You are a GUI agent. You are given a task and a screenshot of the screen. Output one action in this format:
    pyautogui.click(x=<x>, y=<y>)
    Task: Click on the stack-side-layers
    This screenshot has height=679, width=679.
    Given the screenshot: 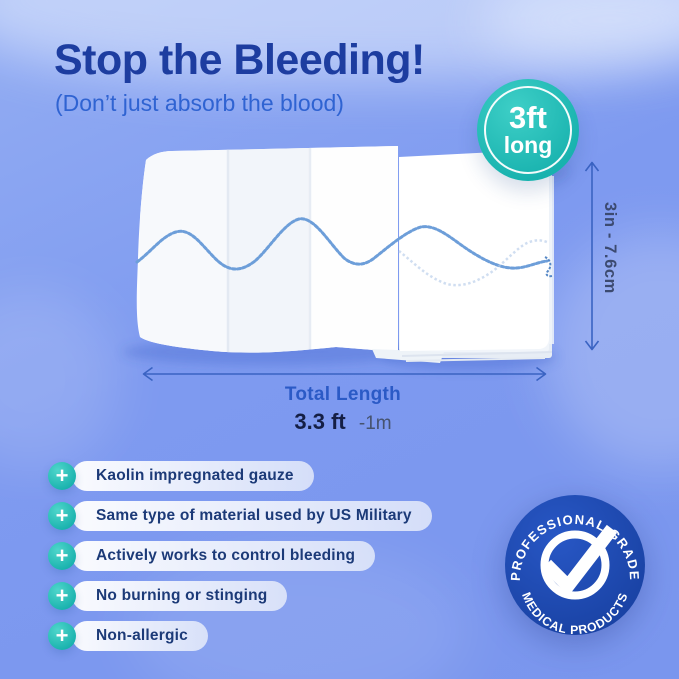 What is the action you would take?
    pyautogui.click(x=551, y=260)
    